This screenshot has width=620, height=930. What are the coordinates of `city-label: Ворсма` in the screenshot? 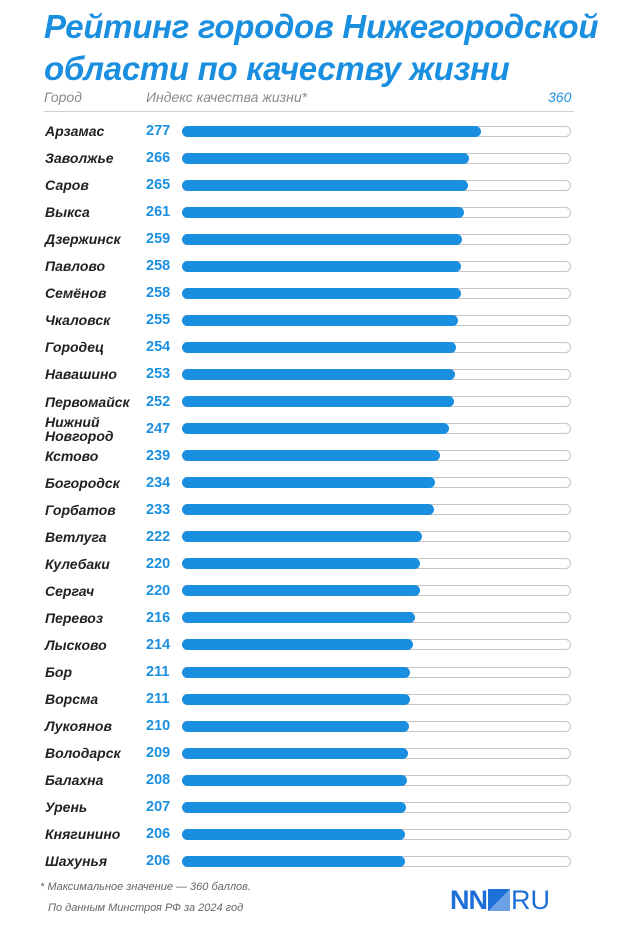 It's located at (72, 699).